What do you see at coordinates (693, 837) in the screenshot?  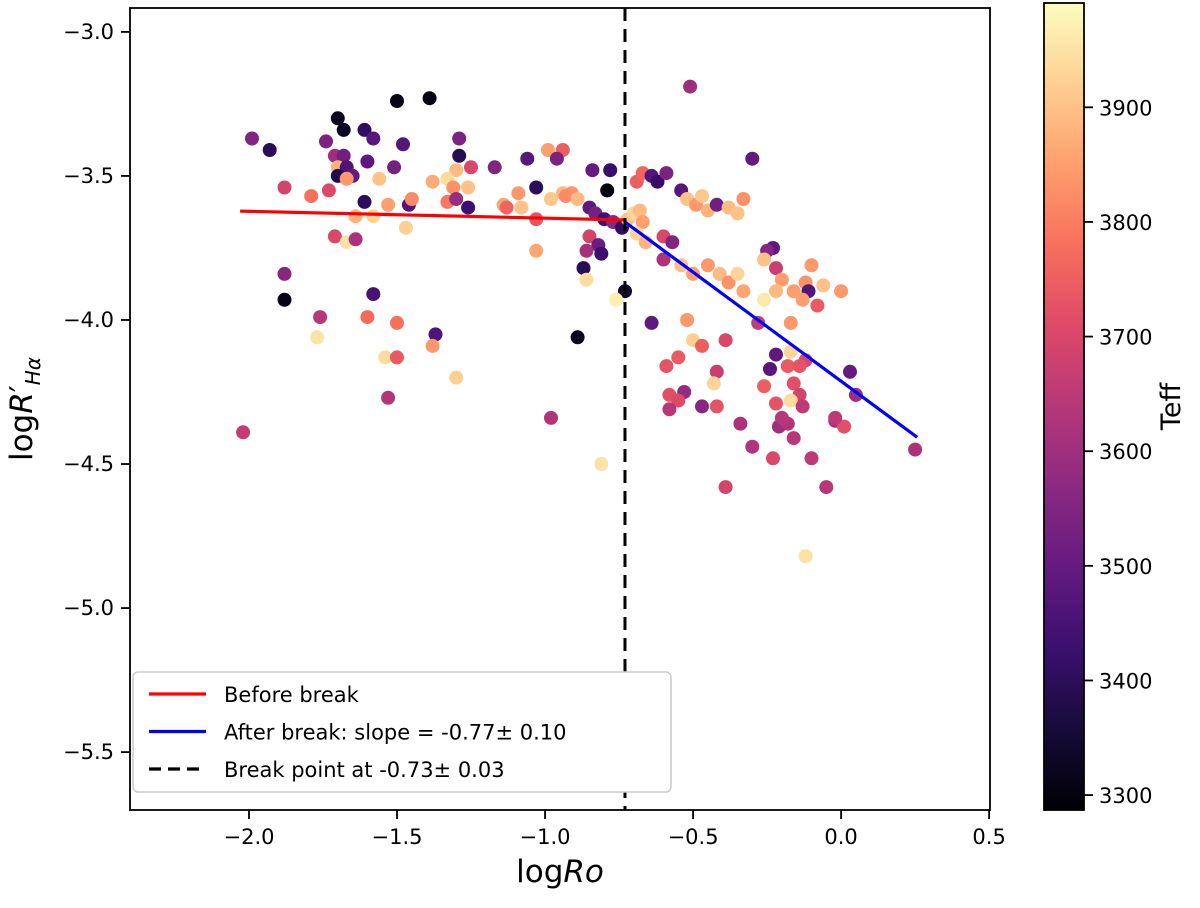 I see `x-tick-label: −0.5` at bounding box center [693, 837].